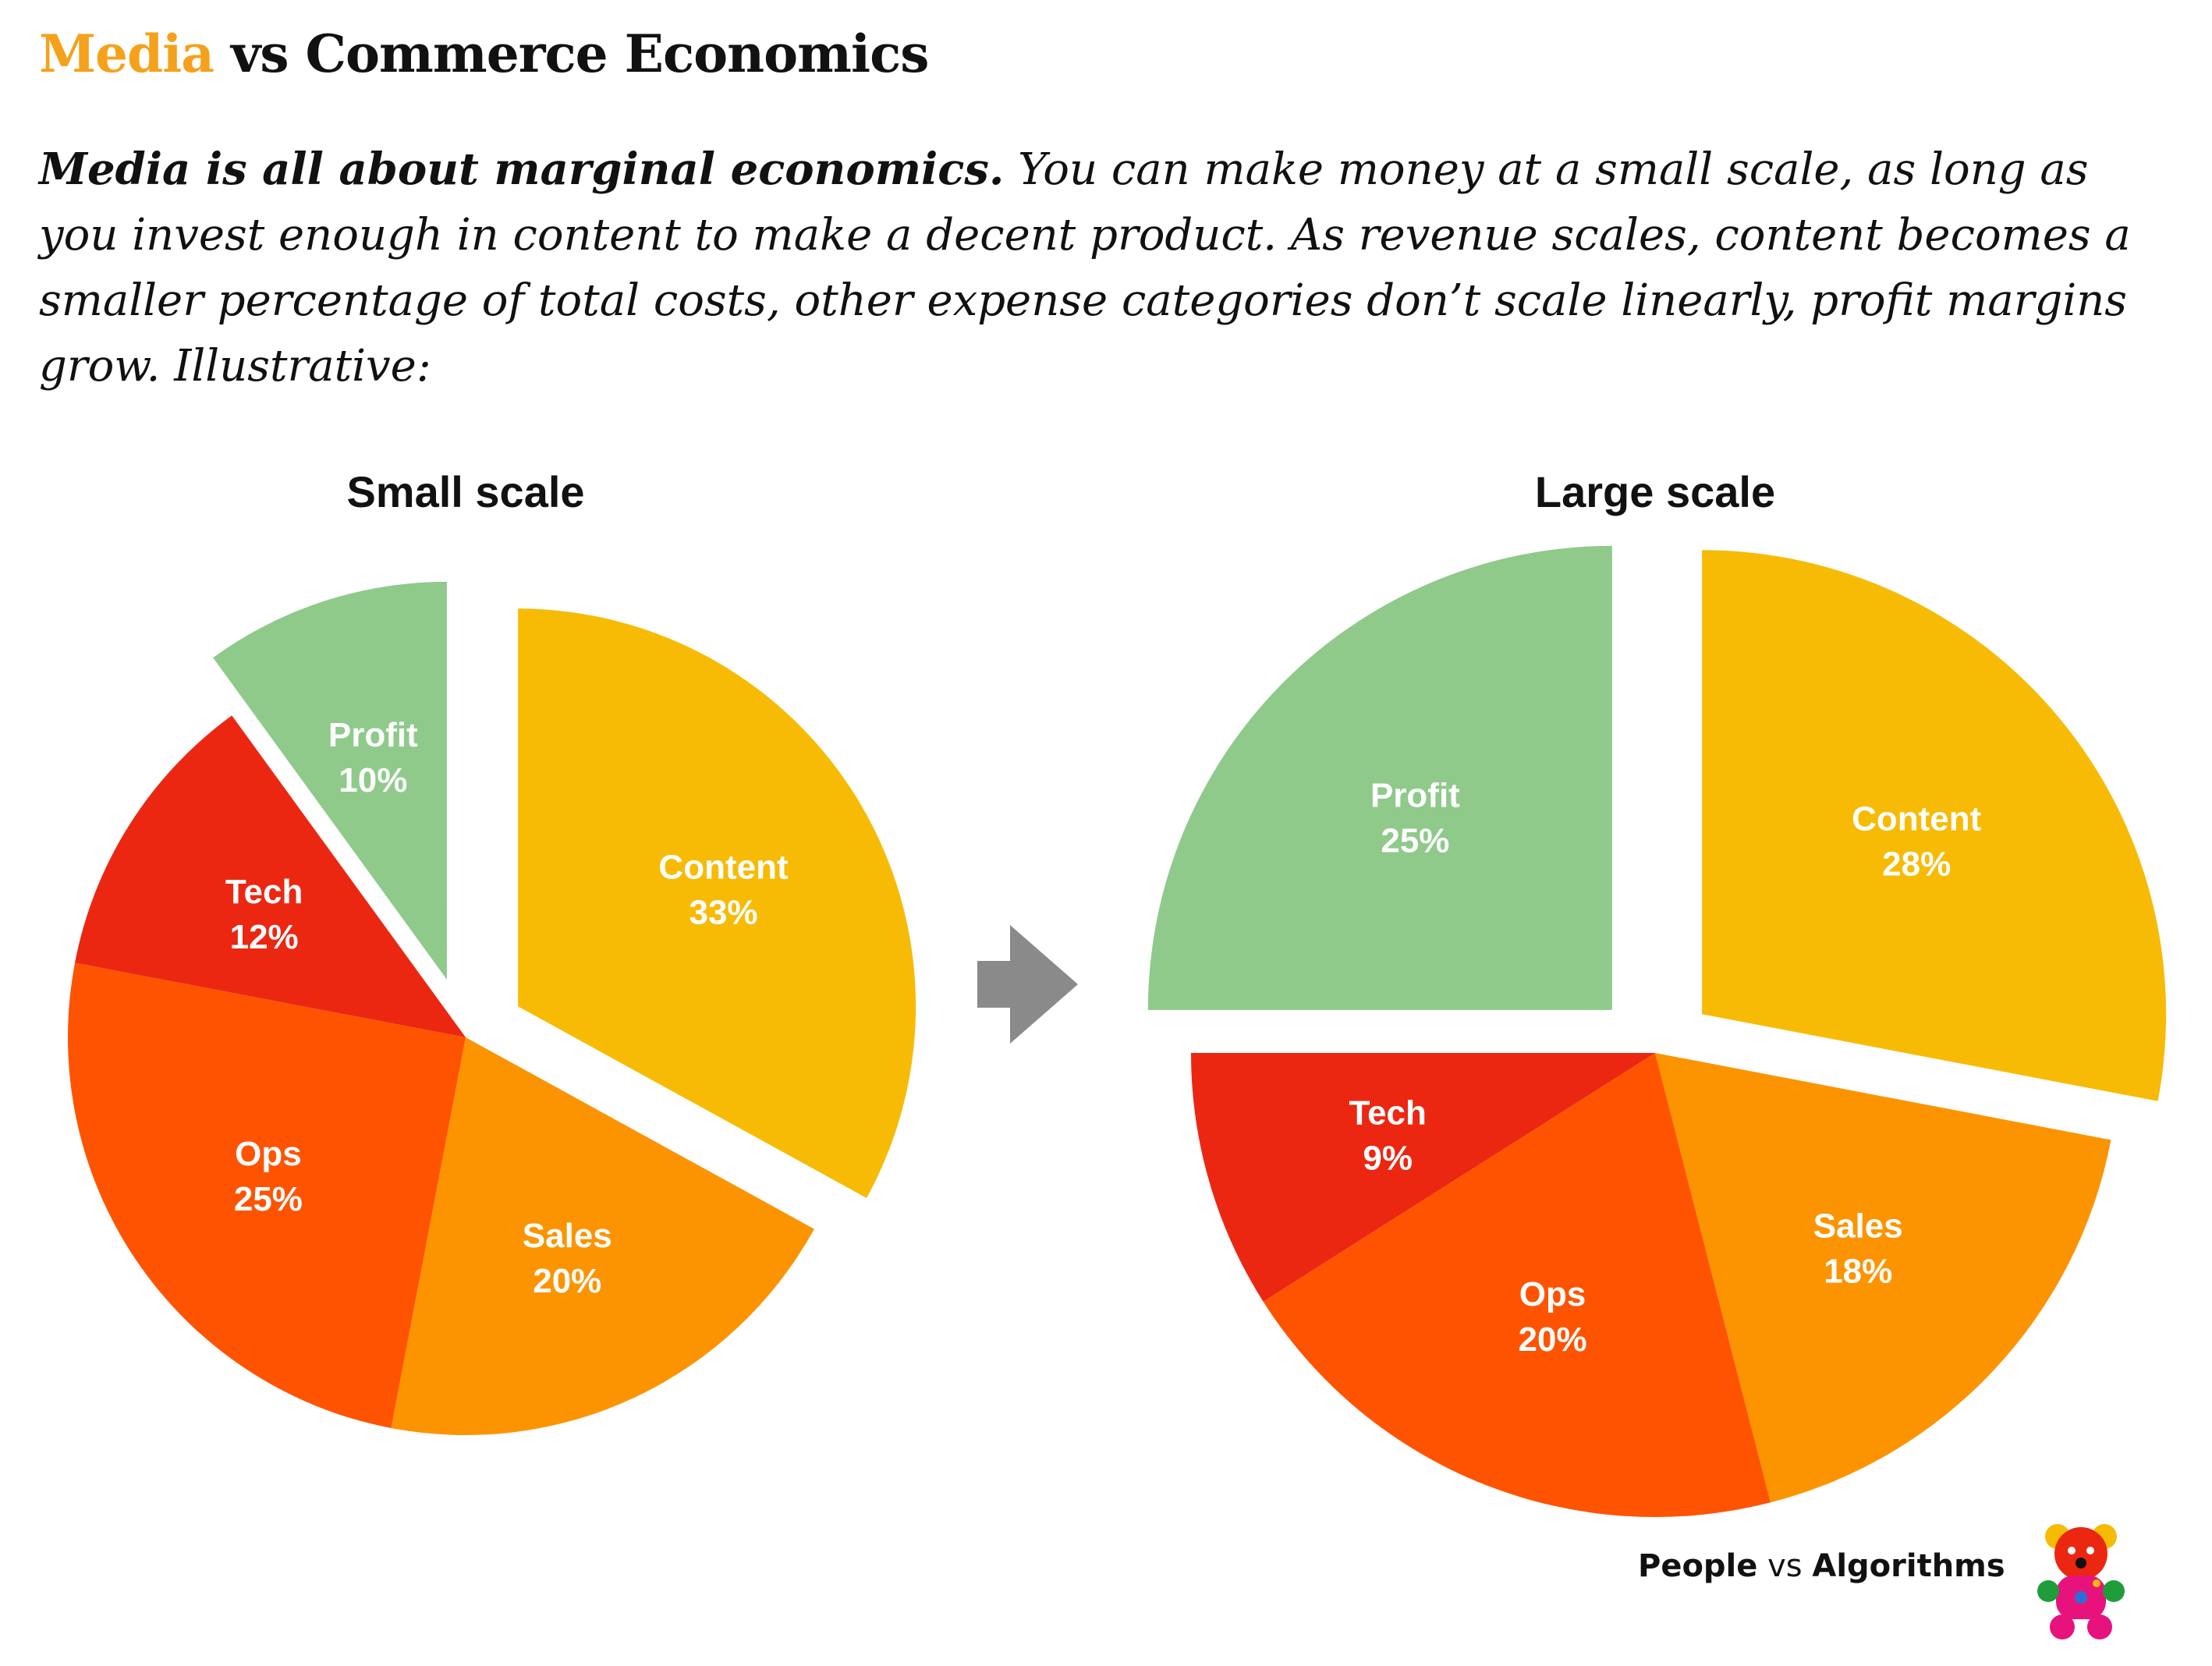  Describe the element at coordinates (126, 53) in the screenshot. I see `title-accent: Media` at that location.